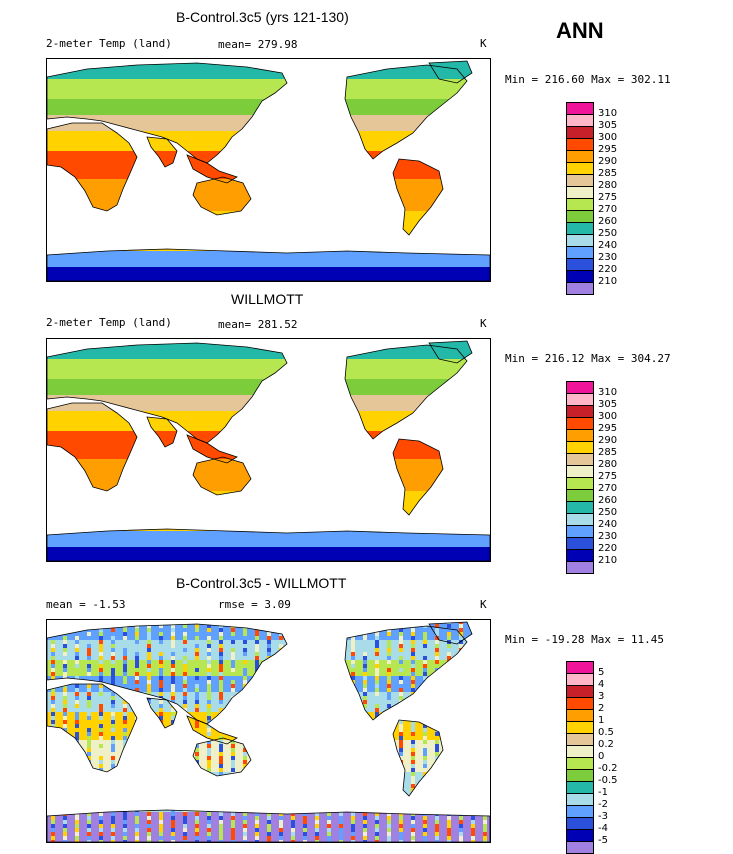 The height and width of the screenshot is (854, 733). I want to click on colorbar-label: 290, so click(608, 161).